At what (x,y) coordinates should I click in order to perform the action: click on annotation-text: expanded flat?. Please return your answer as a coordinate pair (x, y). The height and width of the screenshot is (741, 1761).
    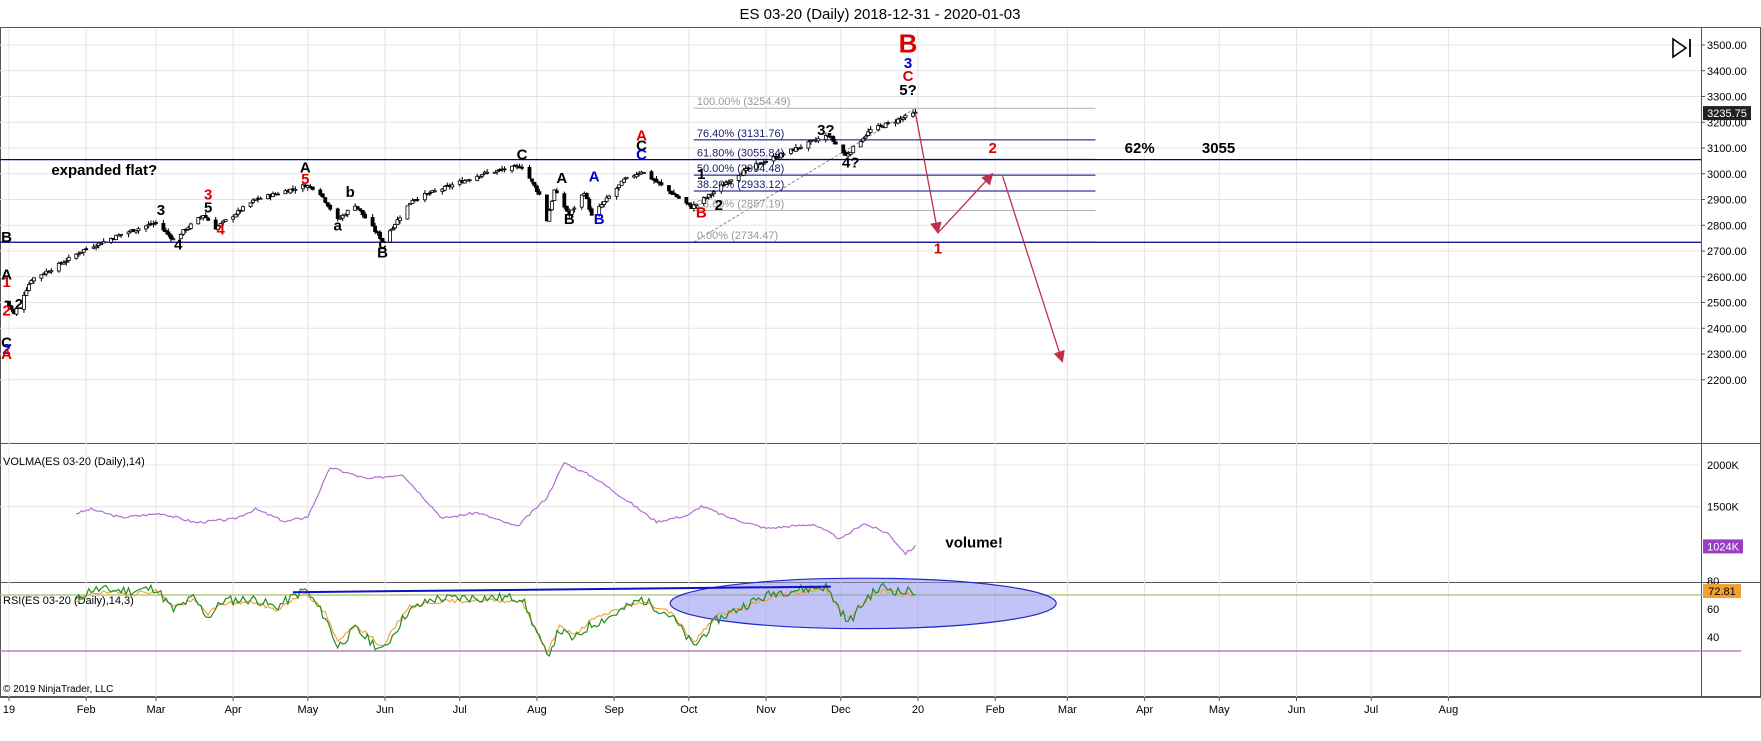
    Looking at the image, I should click on (104, 170).